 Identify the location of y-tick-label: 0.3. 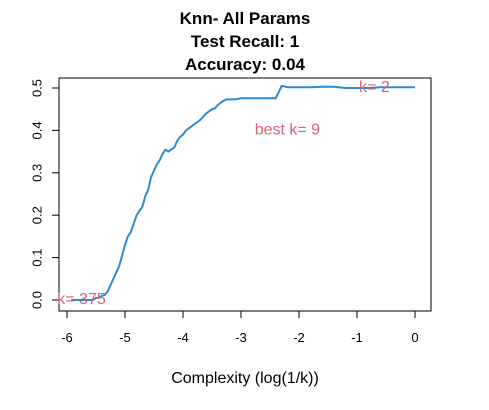
(36, 173).